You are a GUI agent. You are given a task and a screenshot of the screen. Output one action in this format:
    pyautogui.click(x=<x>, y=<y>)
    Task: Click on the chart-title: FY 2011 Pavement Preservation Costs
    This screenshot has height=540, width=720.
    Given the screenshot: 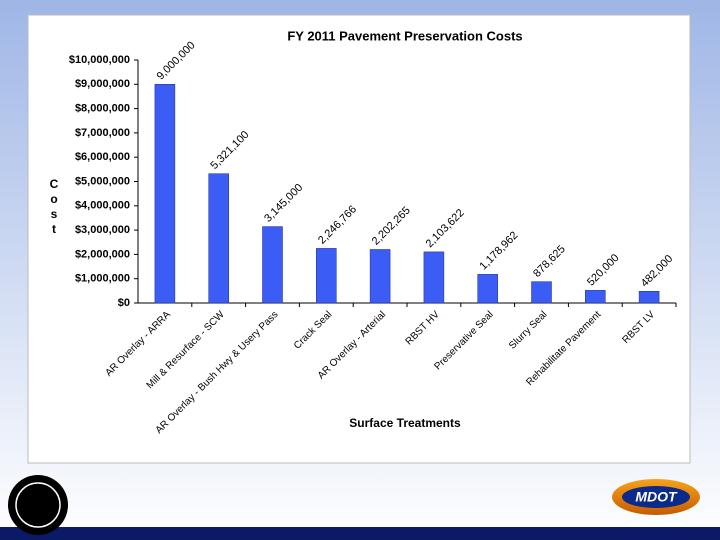 What is the action you would take?
    pyautogui.click(x=404, y=35)
    